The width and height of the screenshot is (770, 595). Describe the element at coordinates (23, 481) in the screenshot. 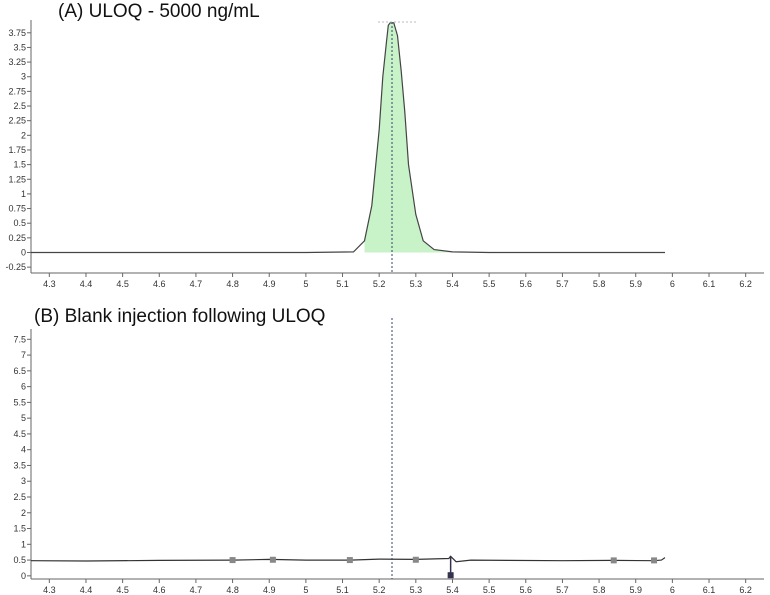

I see `chart-b-y-tick-label: 3` at that location.